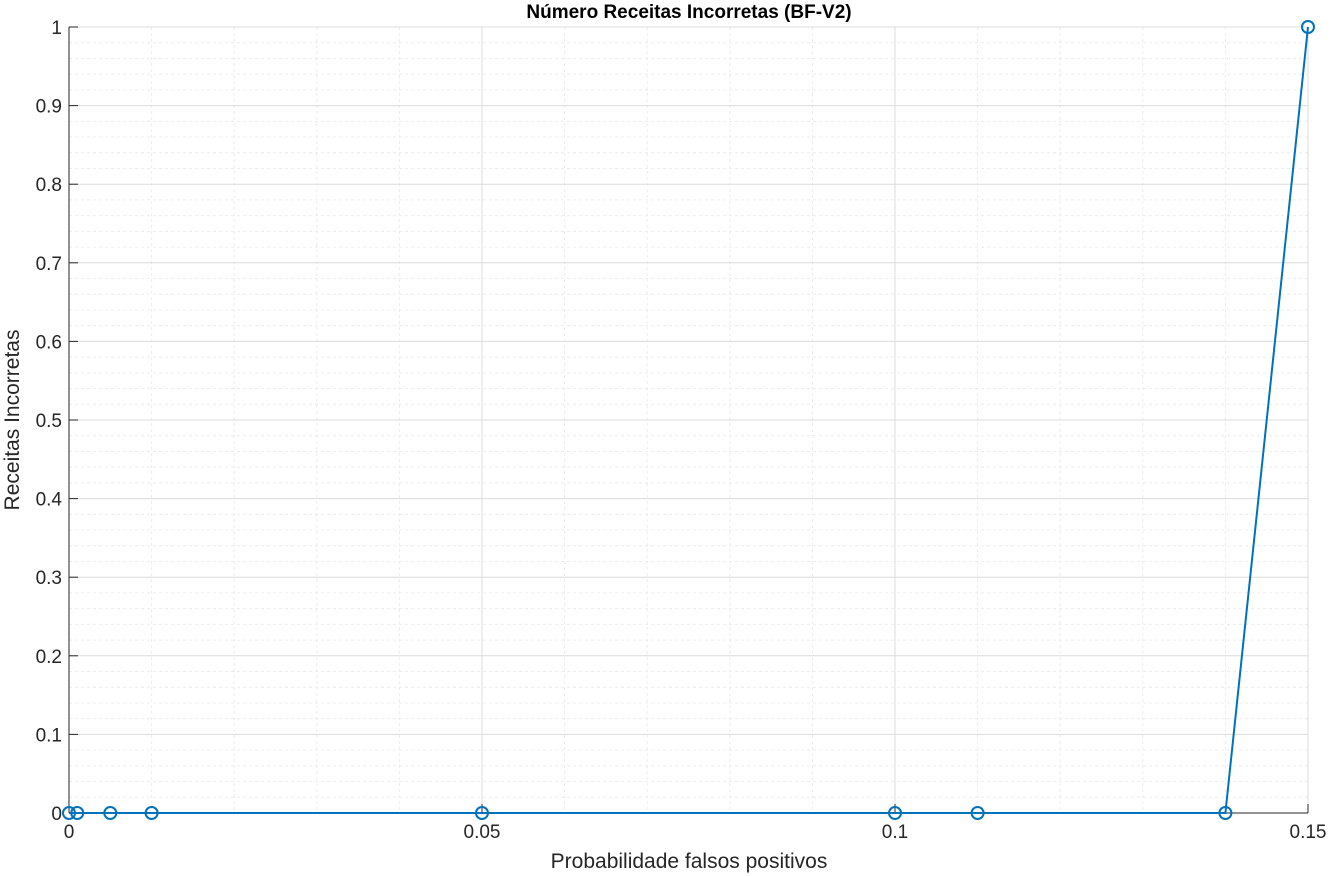  Describe the element at coordinates (49, 578) in the screenshot. I see `y-tick-label: 0.3` at that location.